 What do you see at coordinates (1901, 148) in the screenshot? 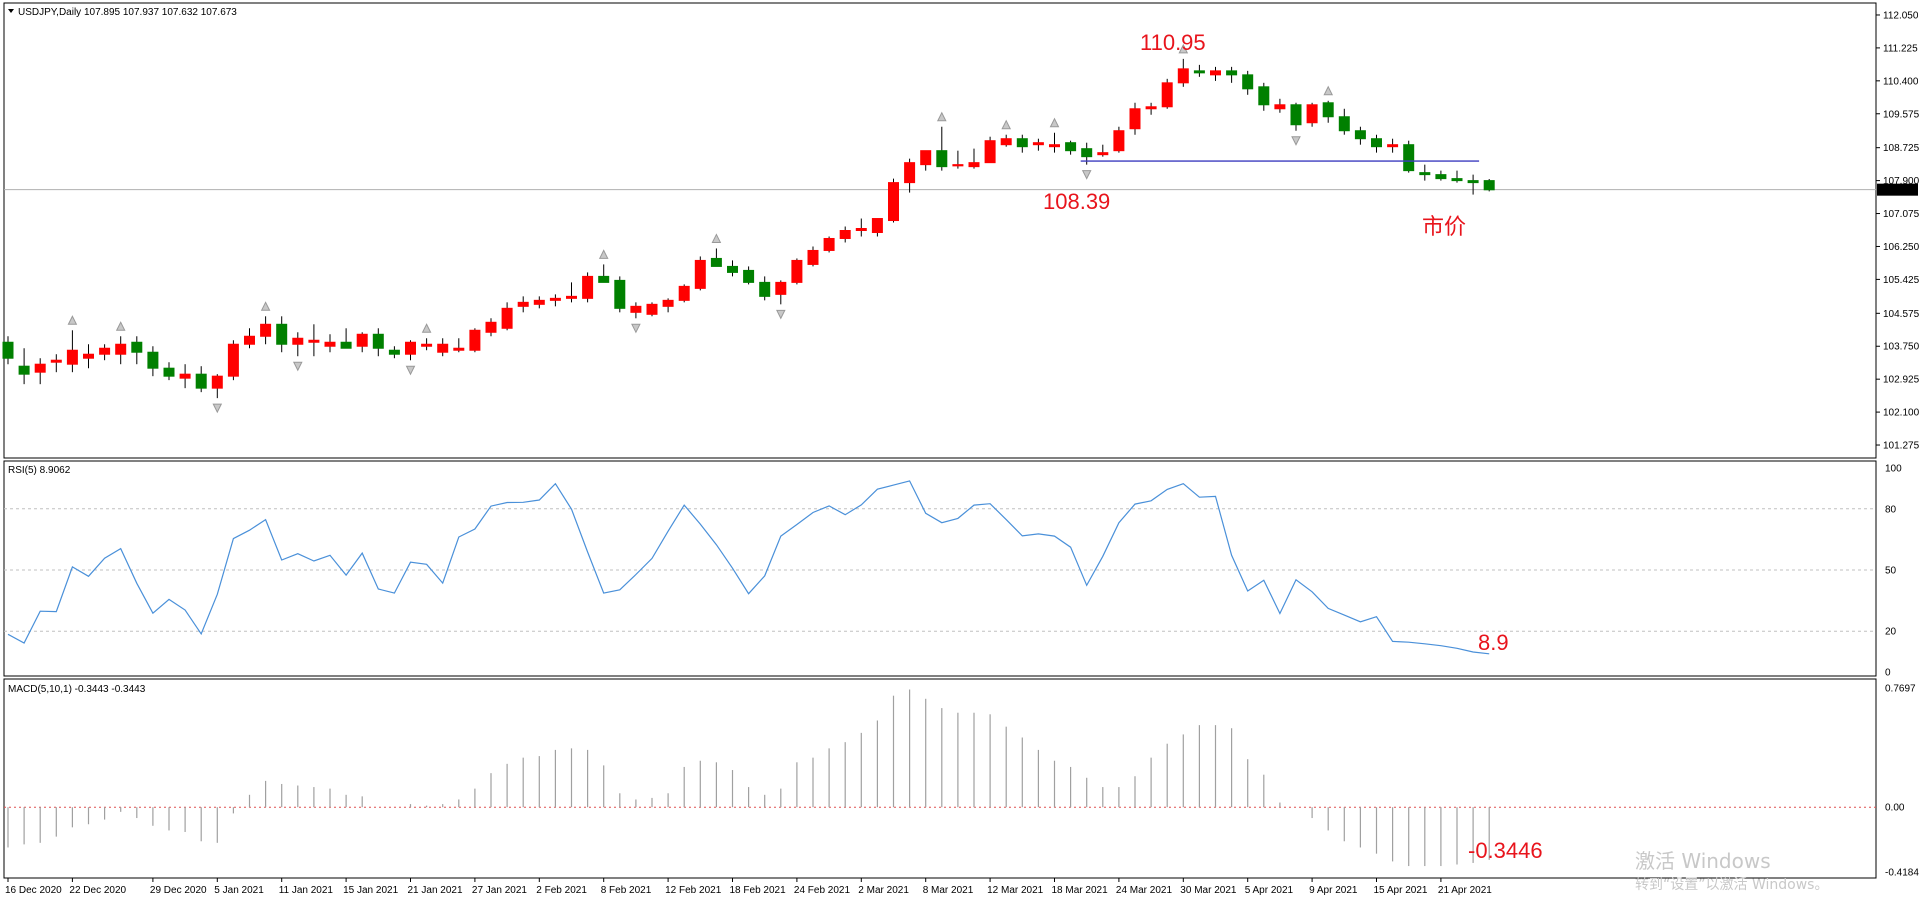
I see `price-tick-label: 108.725` at bounding box center [1901, 148].